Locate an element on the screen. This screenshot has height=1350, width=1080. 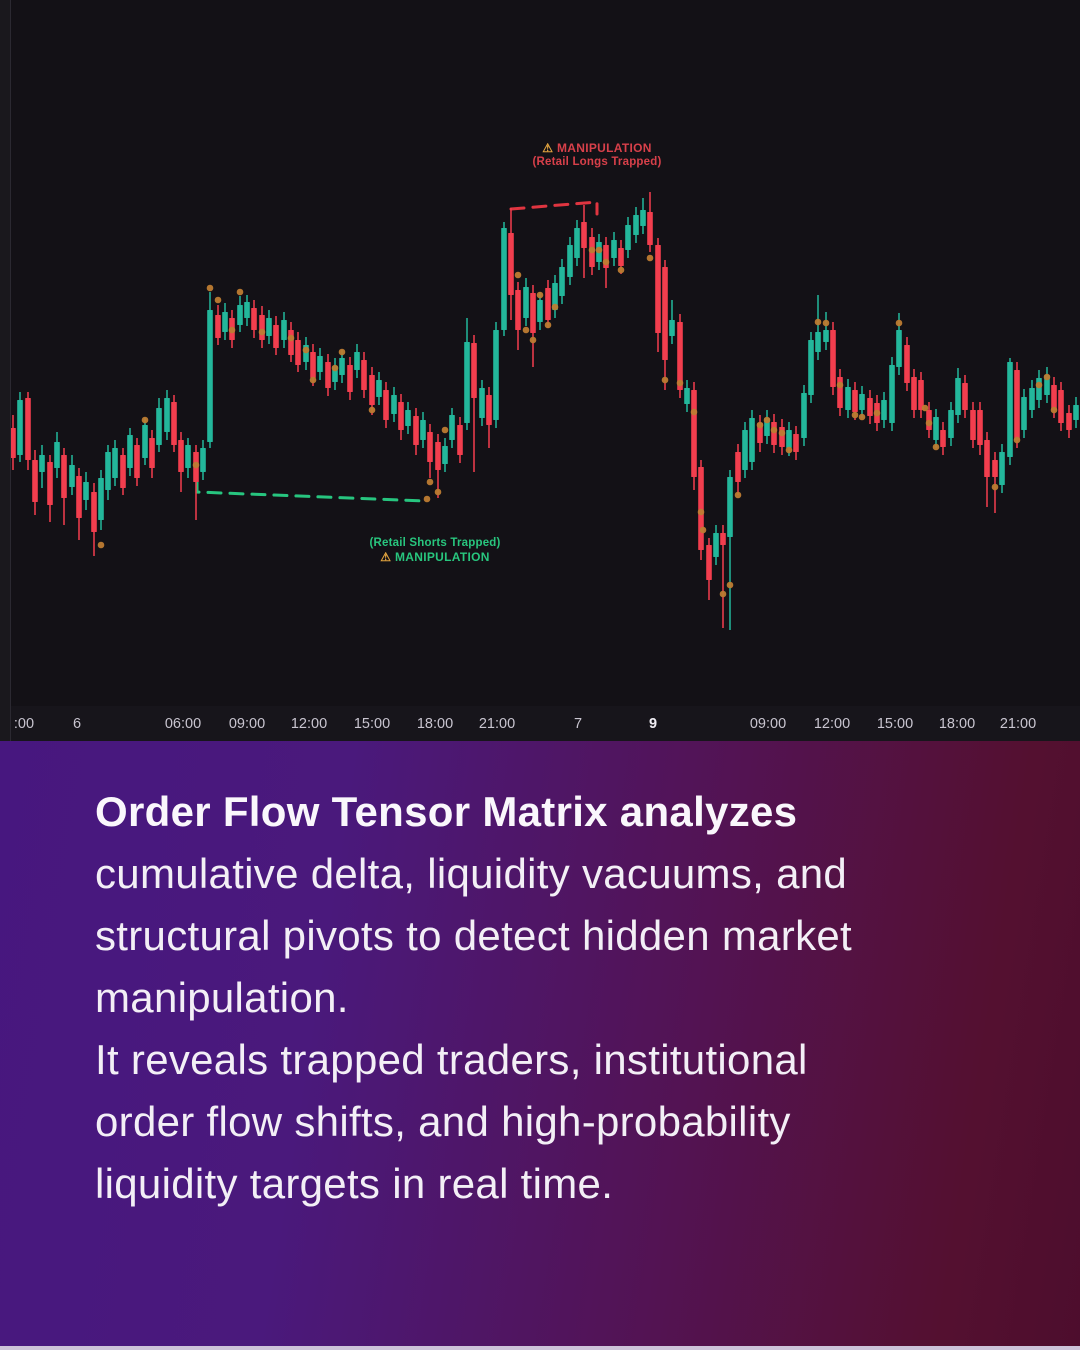
axis-tick-label: 06:00 is located at coordinates (183, 724).